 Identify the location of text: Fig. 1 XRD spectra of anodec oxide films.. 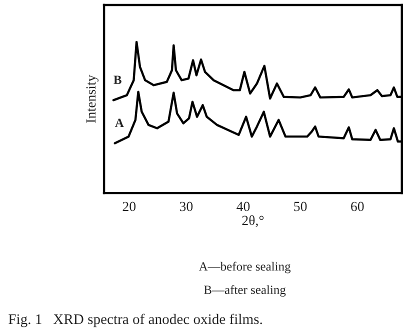
(135, 321).